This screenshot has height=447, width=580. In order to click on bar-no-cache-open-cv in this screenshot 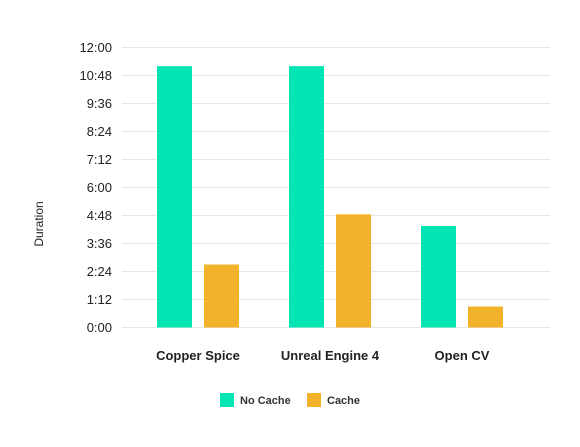, I will do `click(438, 277)`.